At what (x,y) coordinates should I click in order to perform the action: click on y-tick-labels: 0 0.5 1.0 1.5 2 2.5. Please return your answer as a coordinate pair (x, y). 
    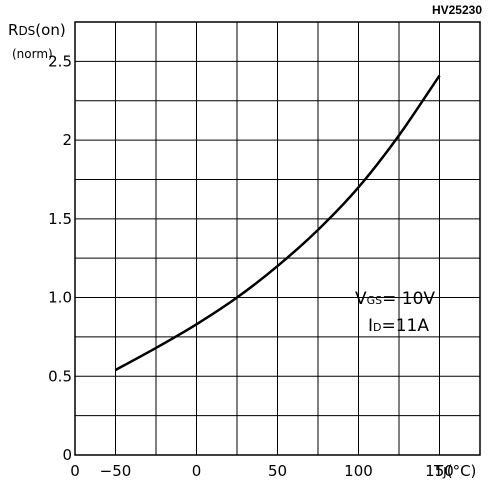
    Looking at the image, I should click on (60, 258).